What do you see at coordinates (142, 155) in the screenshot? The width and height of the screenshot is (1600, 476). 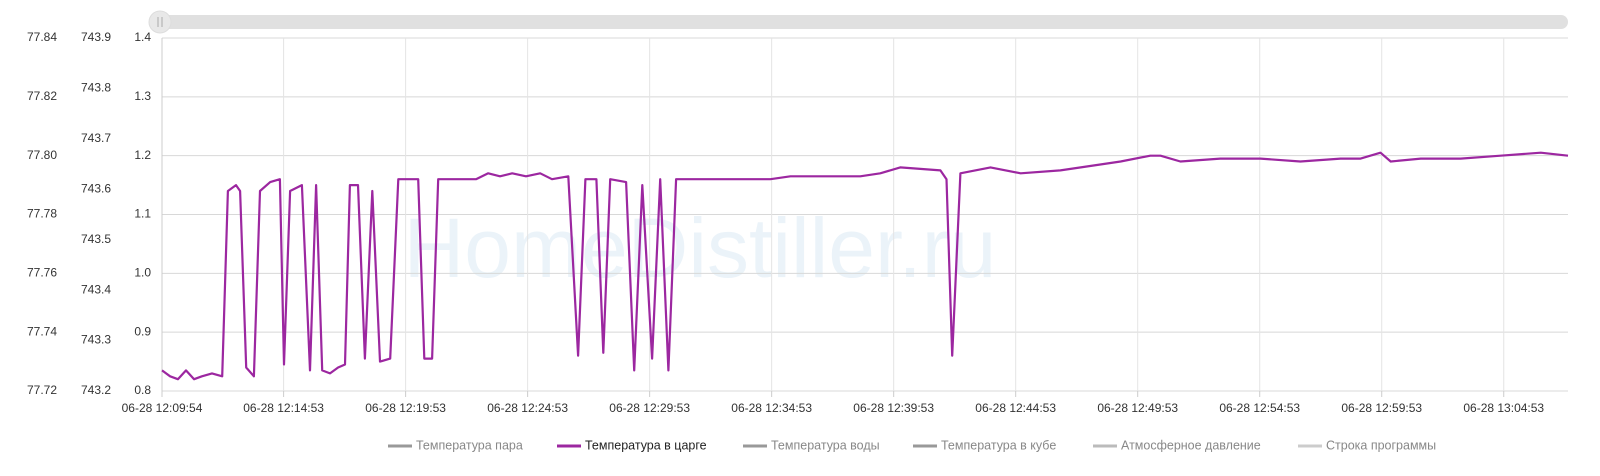 I see `y-tick-label: 1.2` at bounding box center [142, 155].